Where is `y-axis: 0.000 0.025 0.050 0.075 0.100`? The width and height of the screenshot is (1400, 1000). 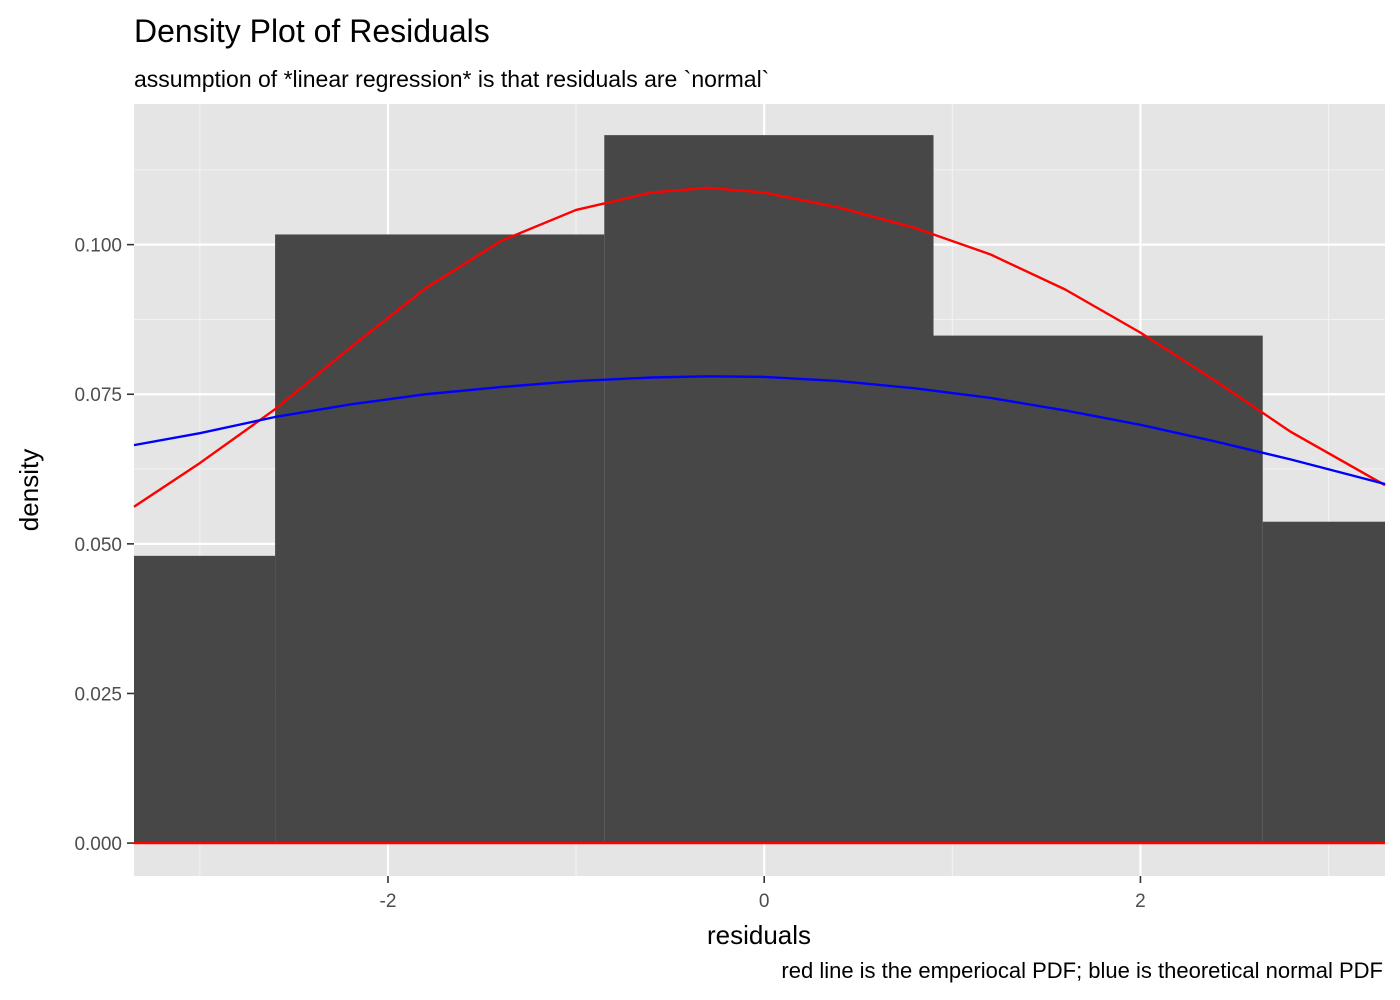
y-axis: 0.000 0.025 0.050 0.075 0.100 is located at coordinates (104, 545).